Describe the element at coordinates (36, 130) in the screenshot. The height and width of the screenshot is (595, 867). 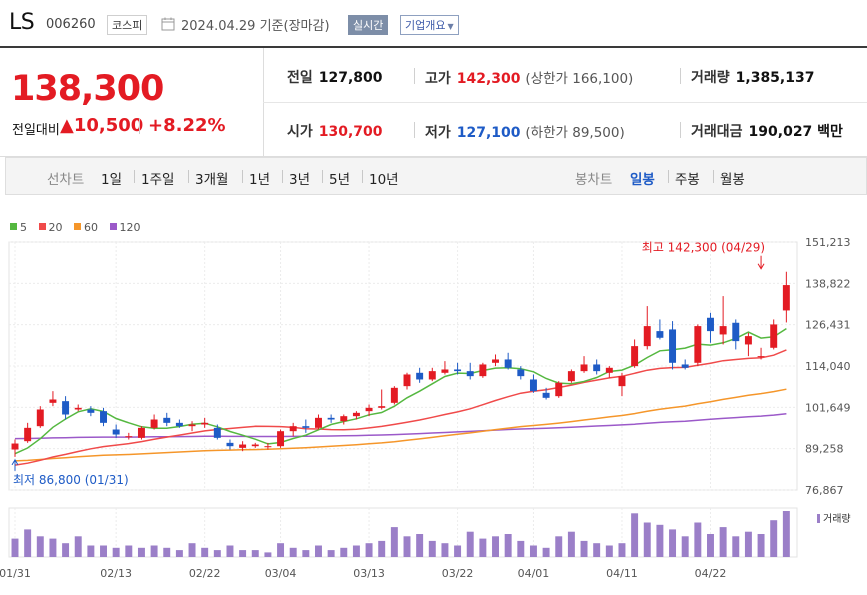
I see `change-label: 전일대비` at that location.